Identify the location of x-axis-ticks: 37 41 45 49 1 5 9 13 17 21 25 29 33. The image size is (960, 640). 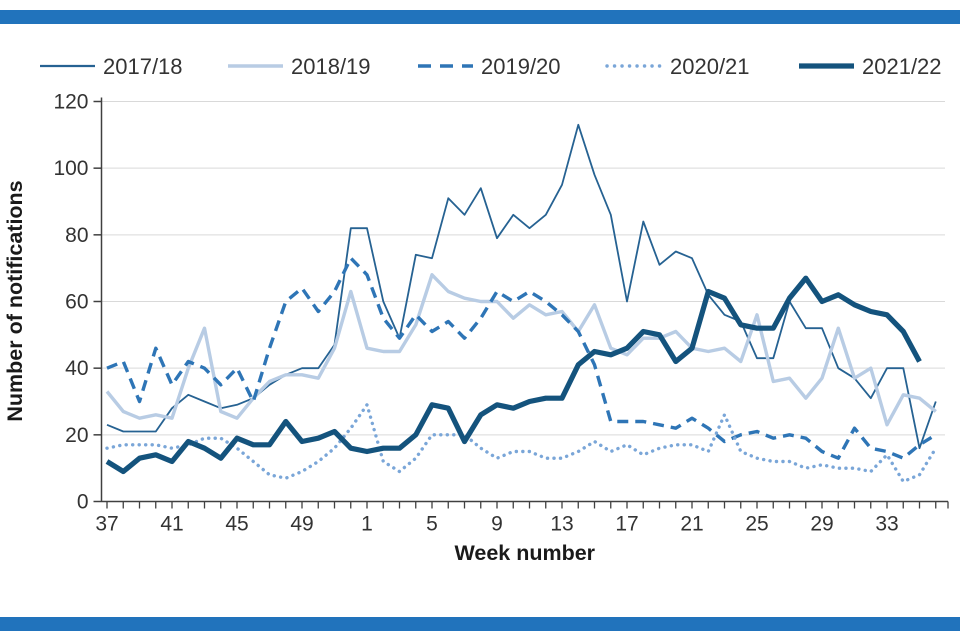
(522, 518).